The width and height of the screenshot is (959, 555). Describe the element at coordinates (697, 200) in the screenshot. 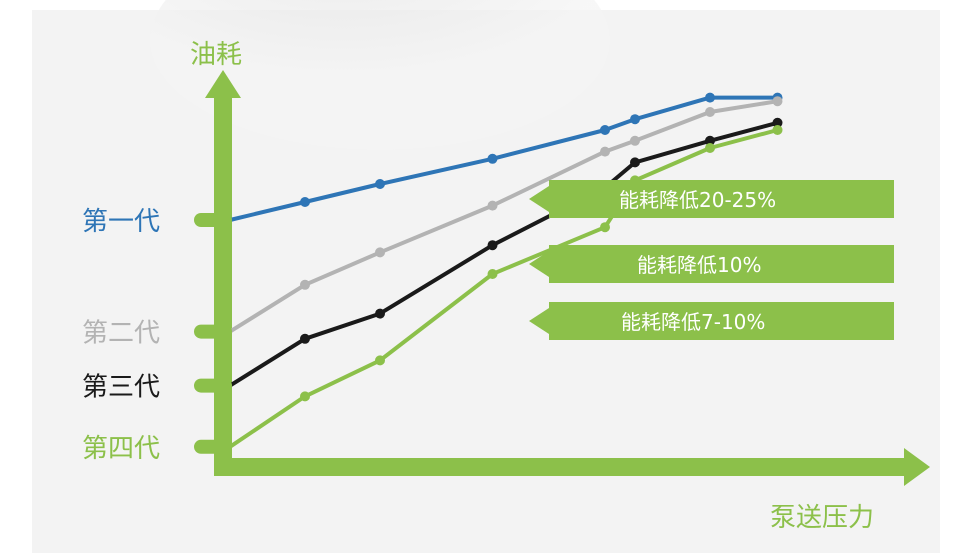

I see `callout-text: 能耗降低20-25%` at that location.